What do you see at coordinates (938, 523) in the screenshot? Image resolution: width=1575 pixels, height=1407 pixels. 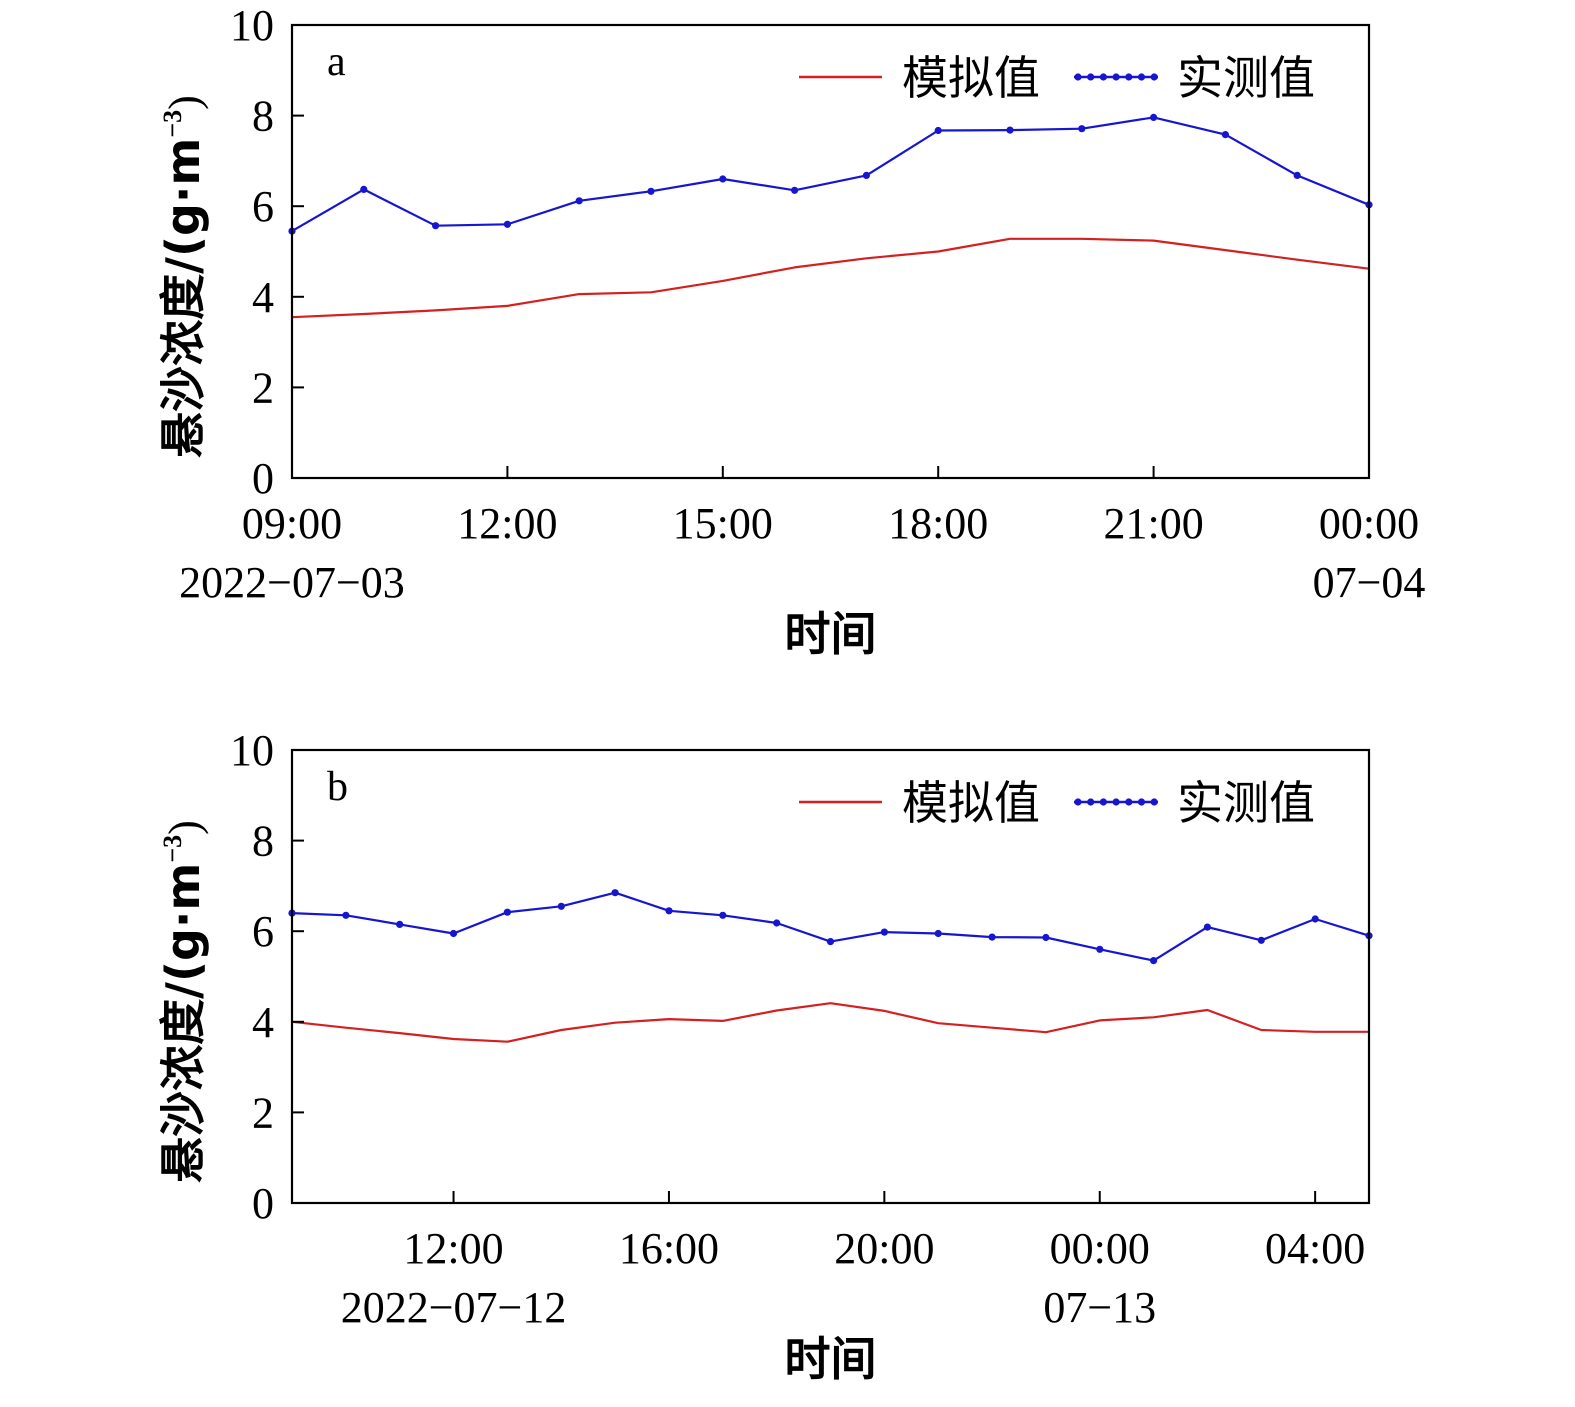 I see `x-tick-label: 18:00` at bounding box center [938, 523].